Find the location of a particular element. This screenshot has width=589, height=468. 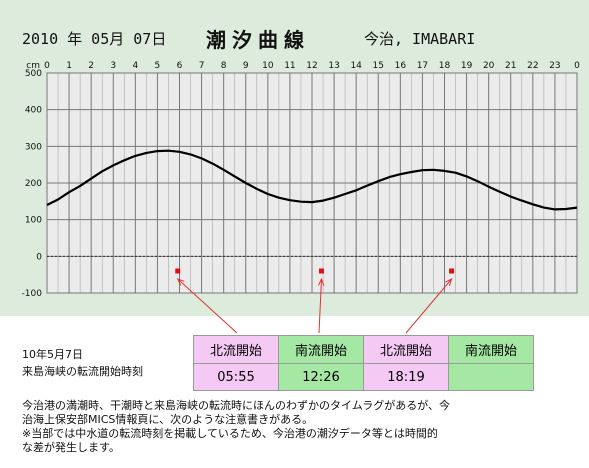

y-axis-unit: cm is located at coordinates (33, 66).